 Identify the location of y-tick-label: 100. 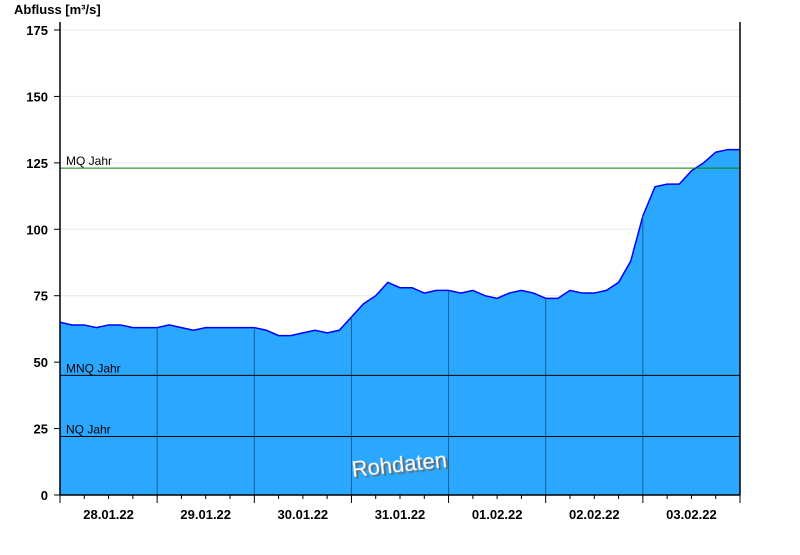
(37, 229).